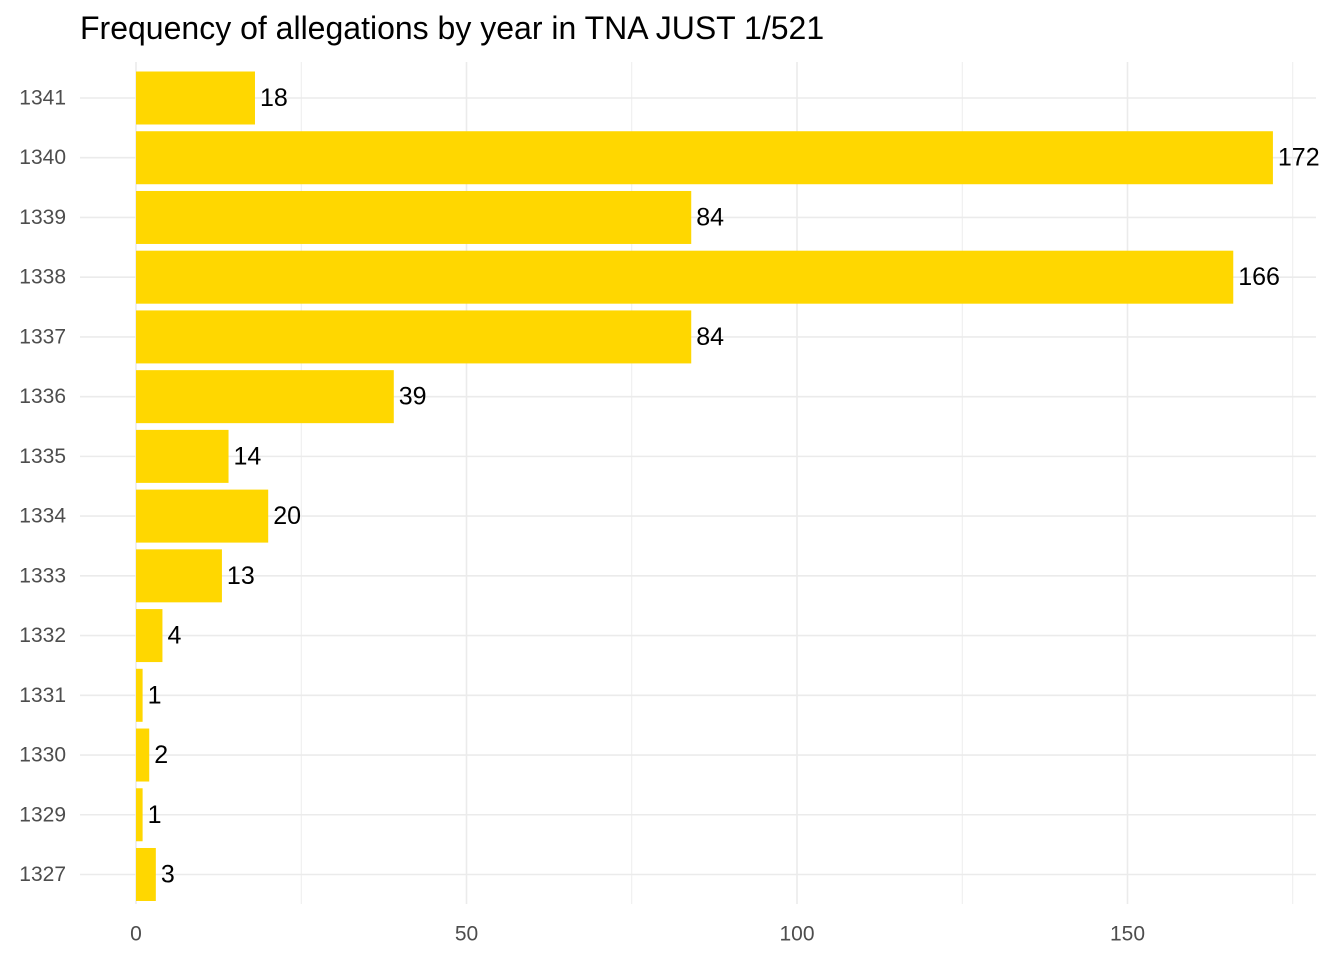 The image size is (1344, 960). What do you see at coordinates (413, 397) in the screenshot?
I see `data-label-1336: 39` at bounding box center [413, 397].